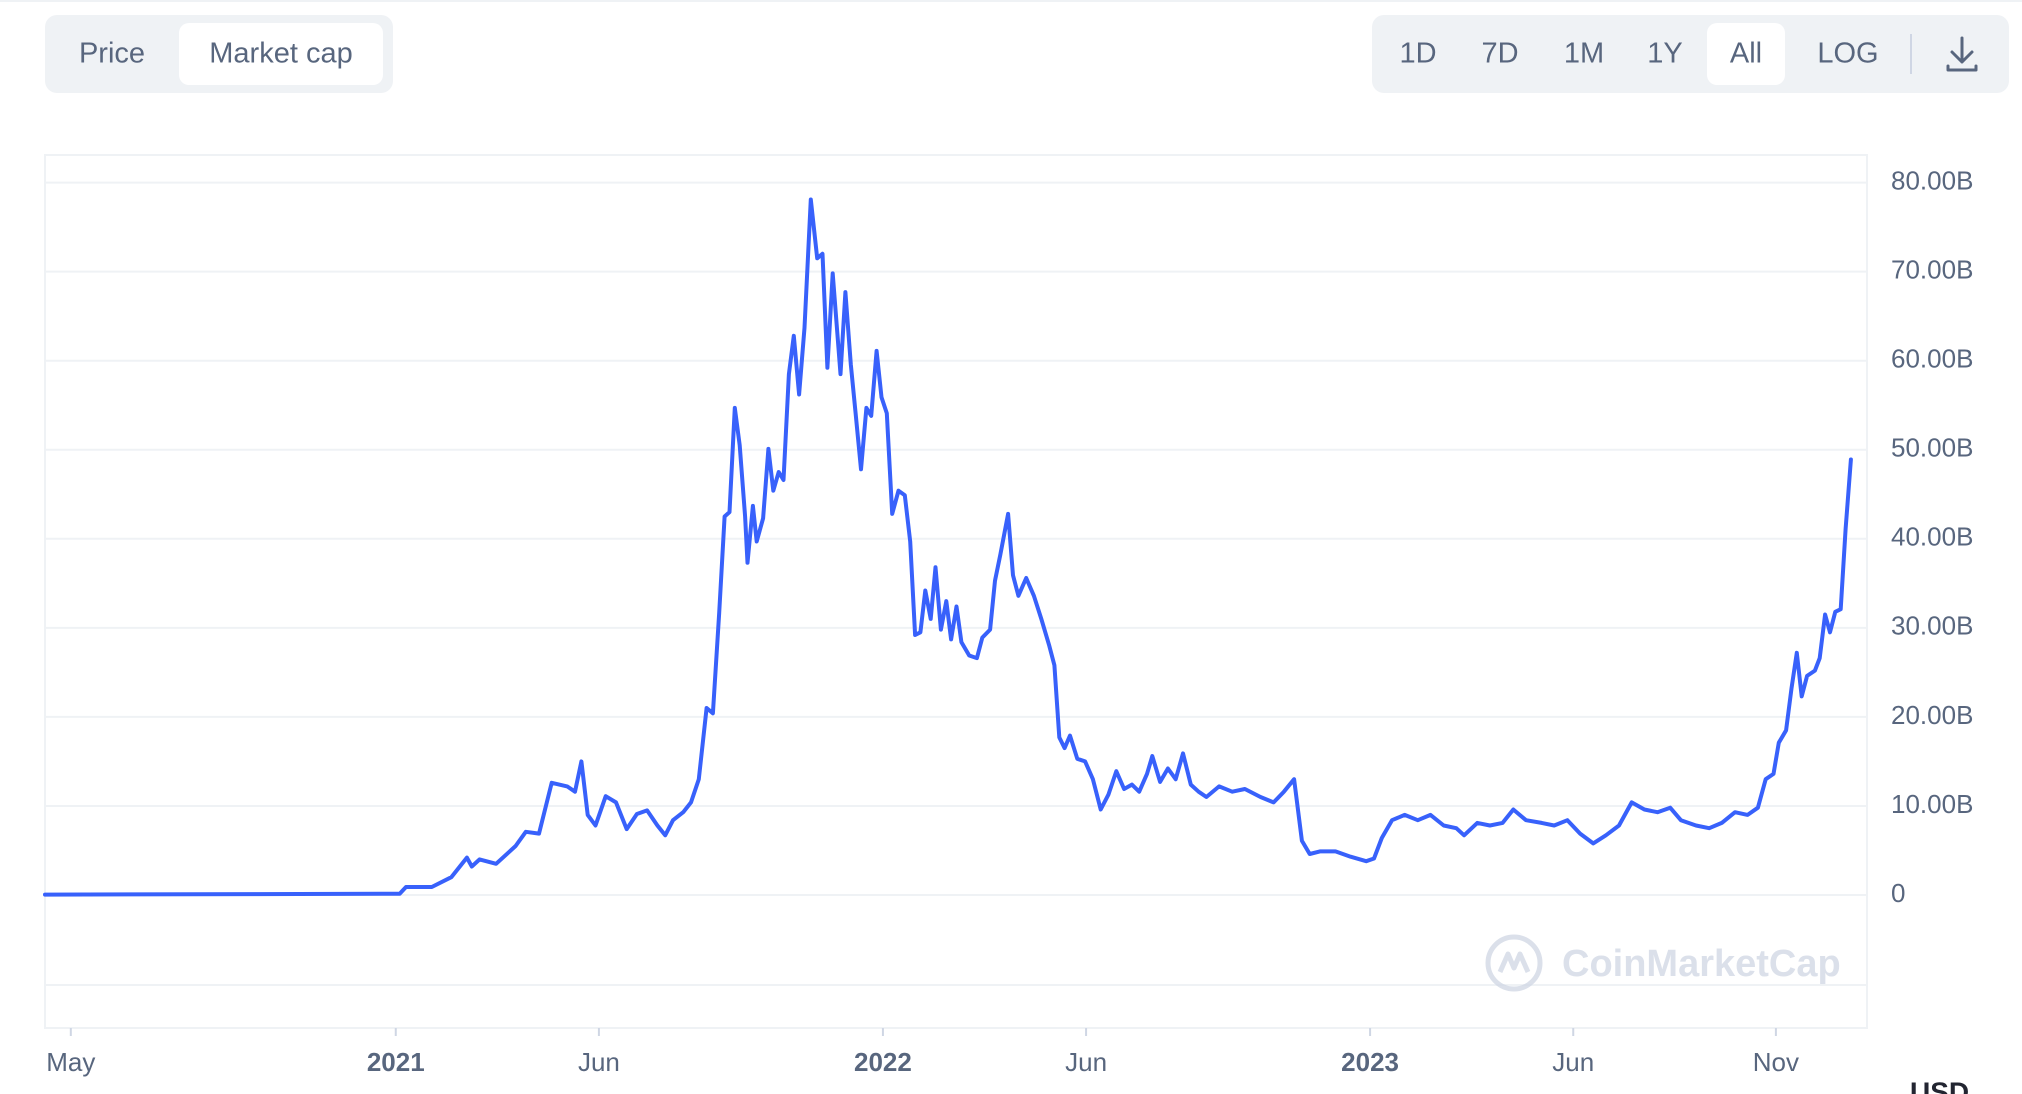 Image resolution: width=2022 pixels, height=1094 pixels. What do you see at coordinates (112, 54) in the screenshot?
I see `tab-price: Price` at bounding box center [112, 54].